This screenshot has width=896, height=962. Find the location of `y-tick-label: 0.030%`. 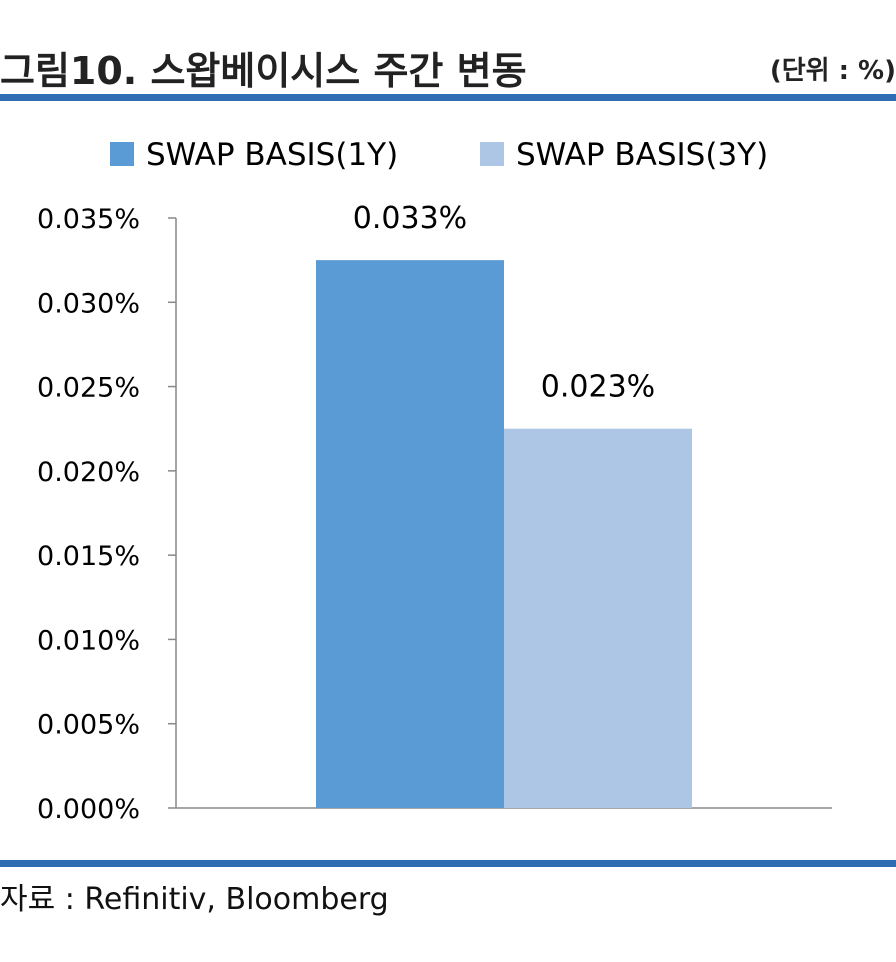

y-tick-label: 0.030% is located at coordinates (88, 303).